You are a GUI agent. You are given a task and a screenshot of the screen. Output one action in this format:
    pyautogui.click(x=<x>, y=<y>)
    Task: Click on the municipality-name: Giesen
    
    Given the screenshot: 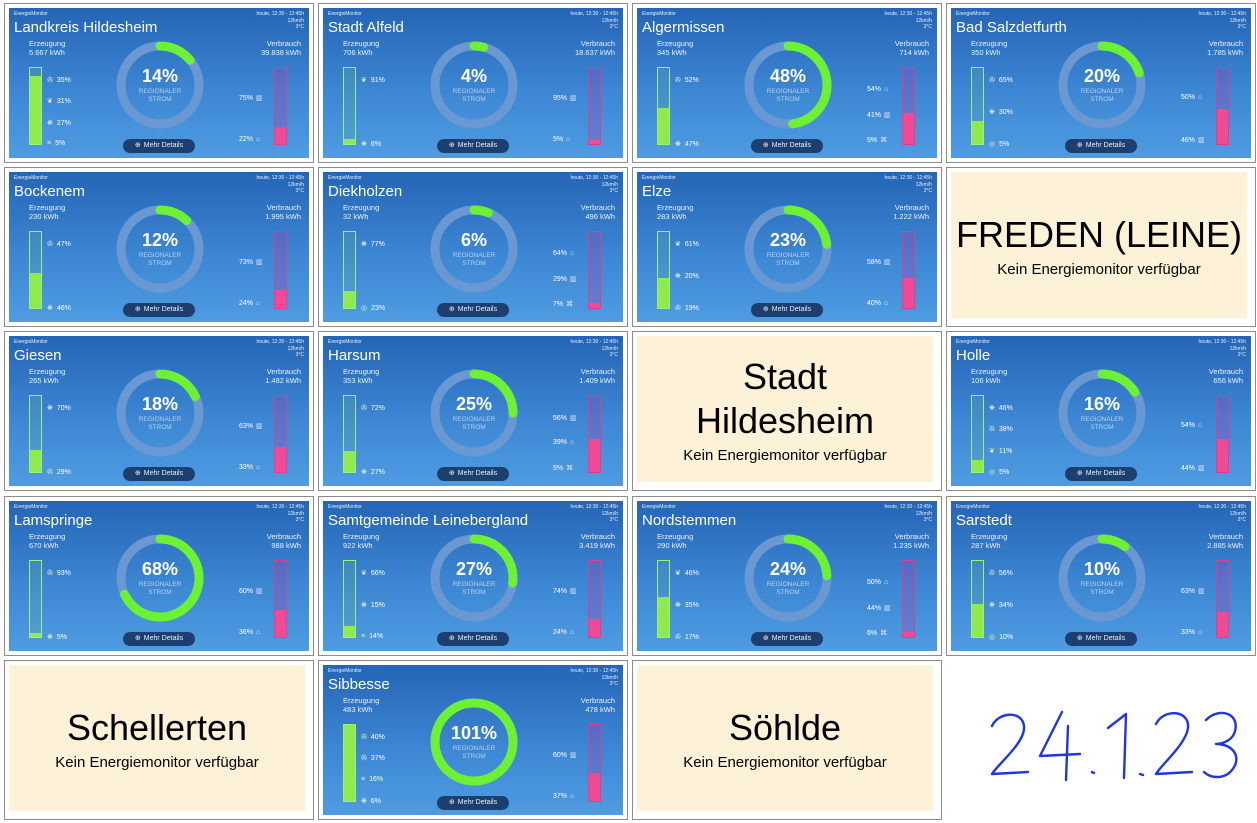 What is the action you would take?
    pyautogui.click(x=38, y=355)
    